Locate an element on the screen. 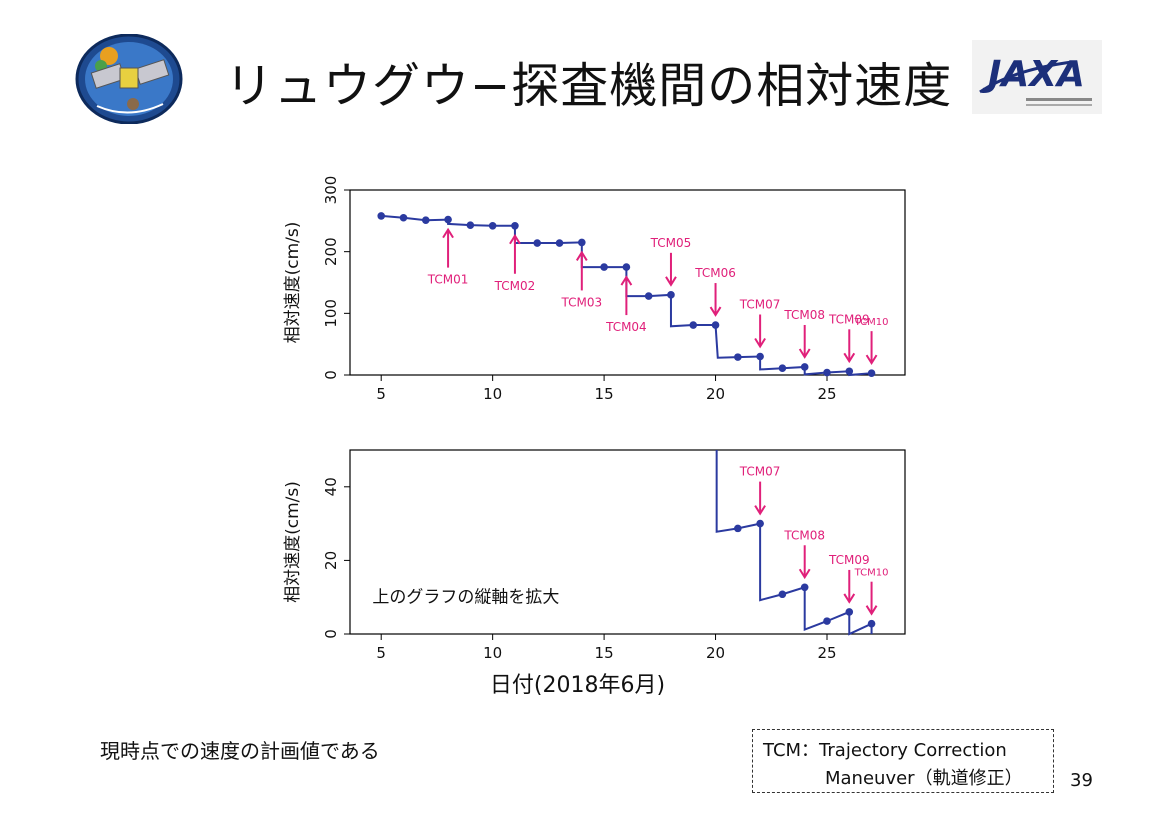 The width and height of the screenshot is (1170, 827). tcm-label: TCM05 is located at coordinates (671, 243).